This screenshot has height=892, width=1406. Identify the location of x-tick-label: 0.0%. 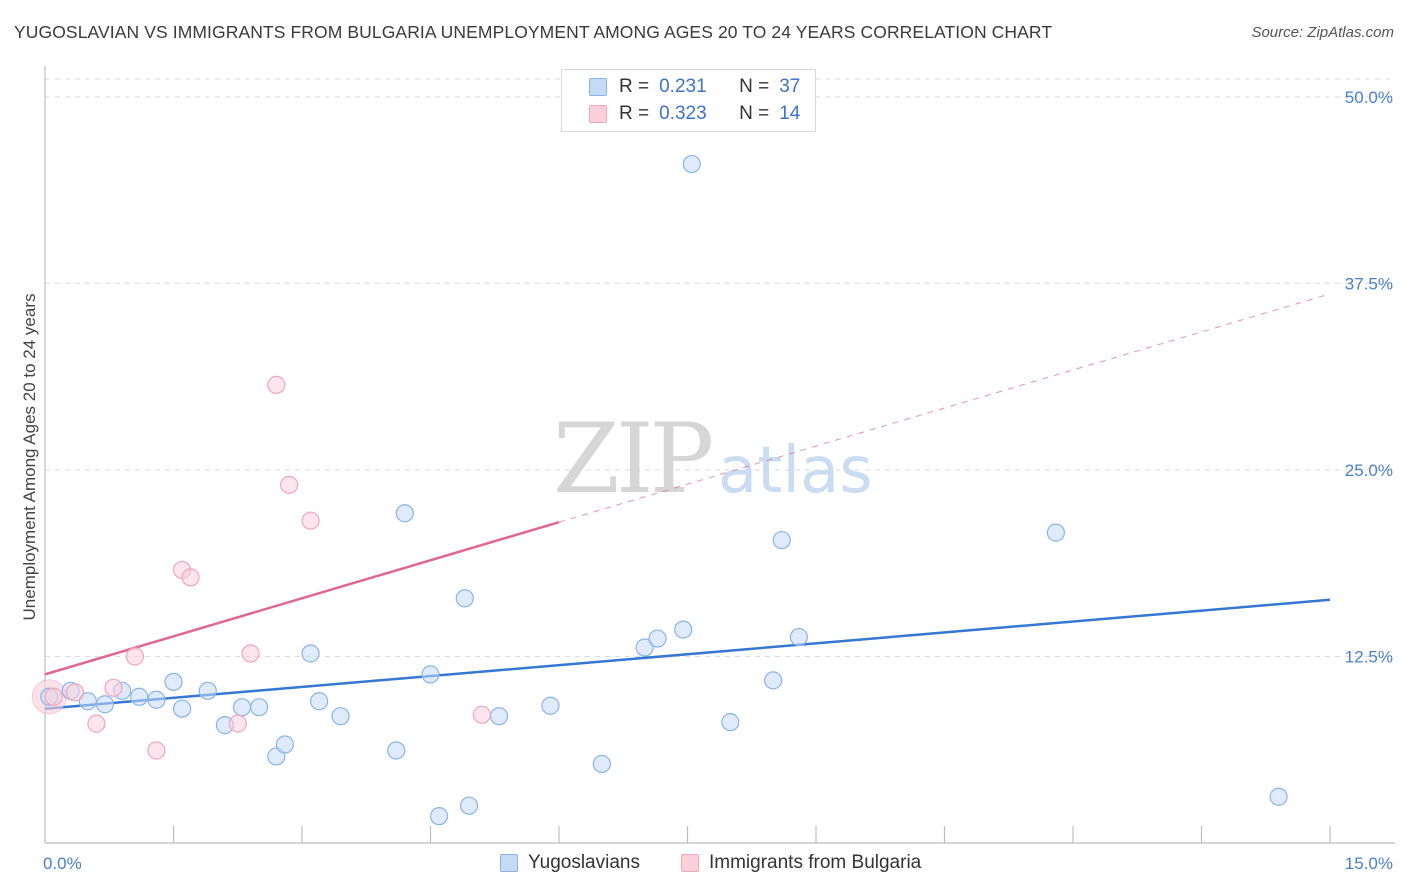
(62, 863).